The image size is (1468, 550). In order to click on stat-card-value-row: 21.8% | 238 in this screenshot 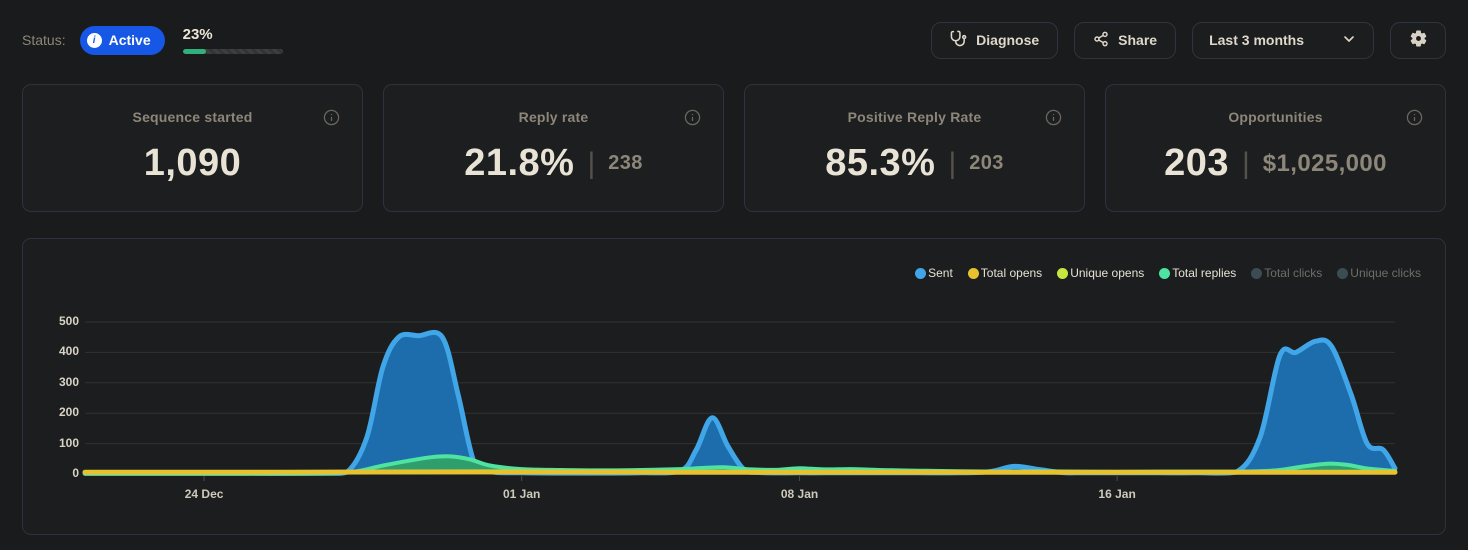, I will do `click(553, 163)`.